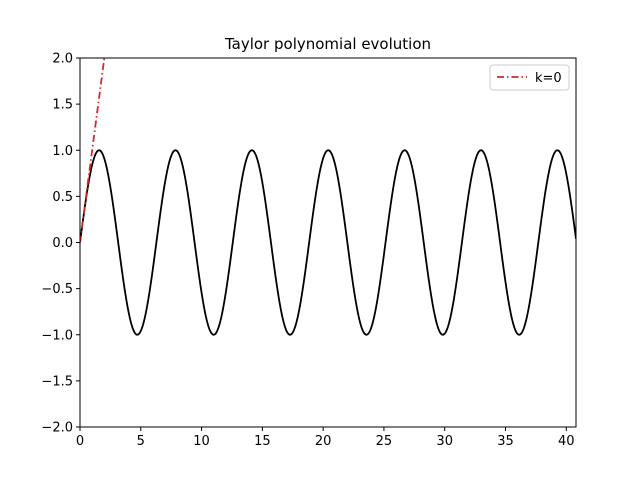 The image size is (640, 480). Describe the element at coordinates (62, 197) in the screenshot. I see `y-tick-label: 0.5` at that location.